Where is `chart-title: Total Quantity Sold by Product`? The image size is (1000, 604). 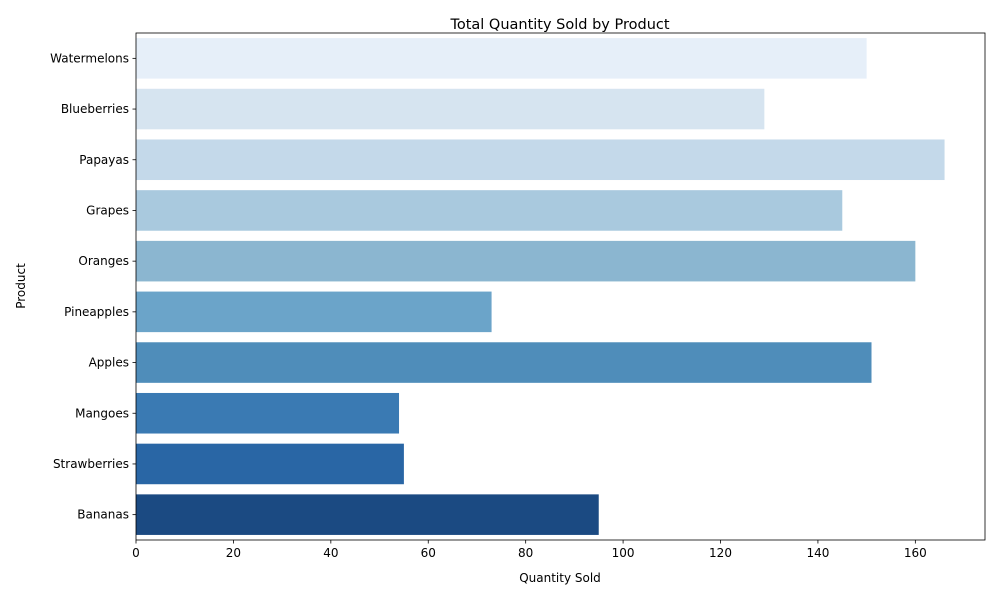
chart-title: Total Quantity Sold by Product is located at coordinates (559, 25).